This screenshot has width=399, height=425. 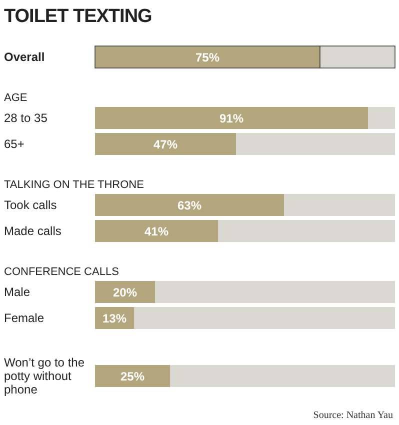 I want to click on data-label: 20%, so click(x=125, y=293).